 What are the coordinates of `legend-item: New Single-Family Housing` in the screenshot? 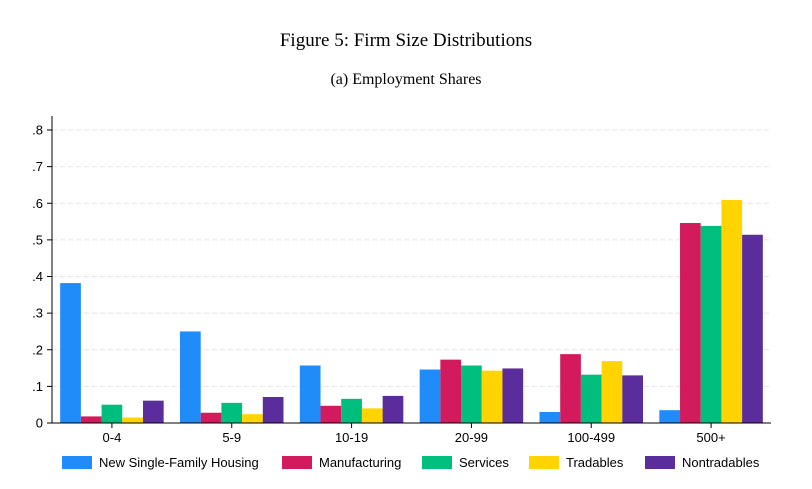 It's located at (160, 462).